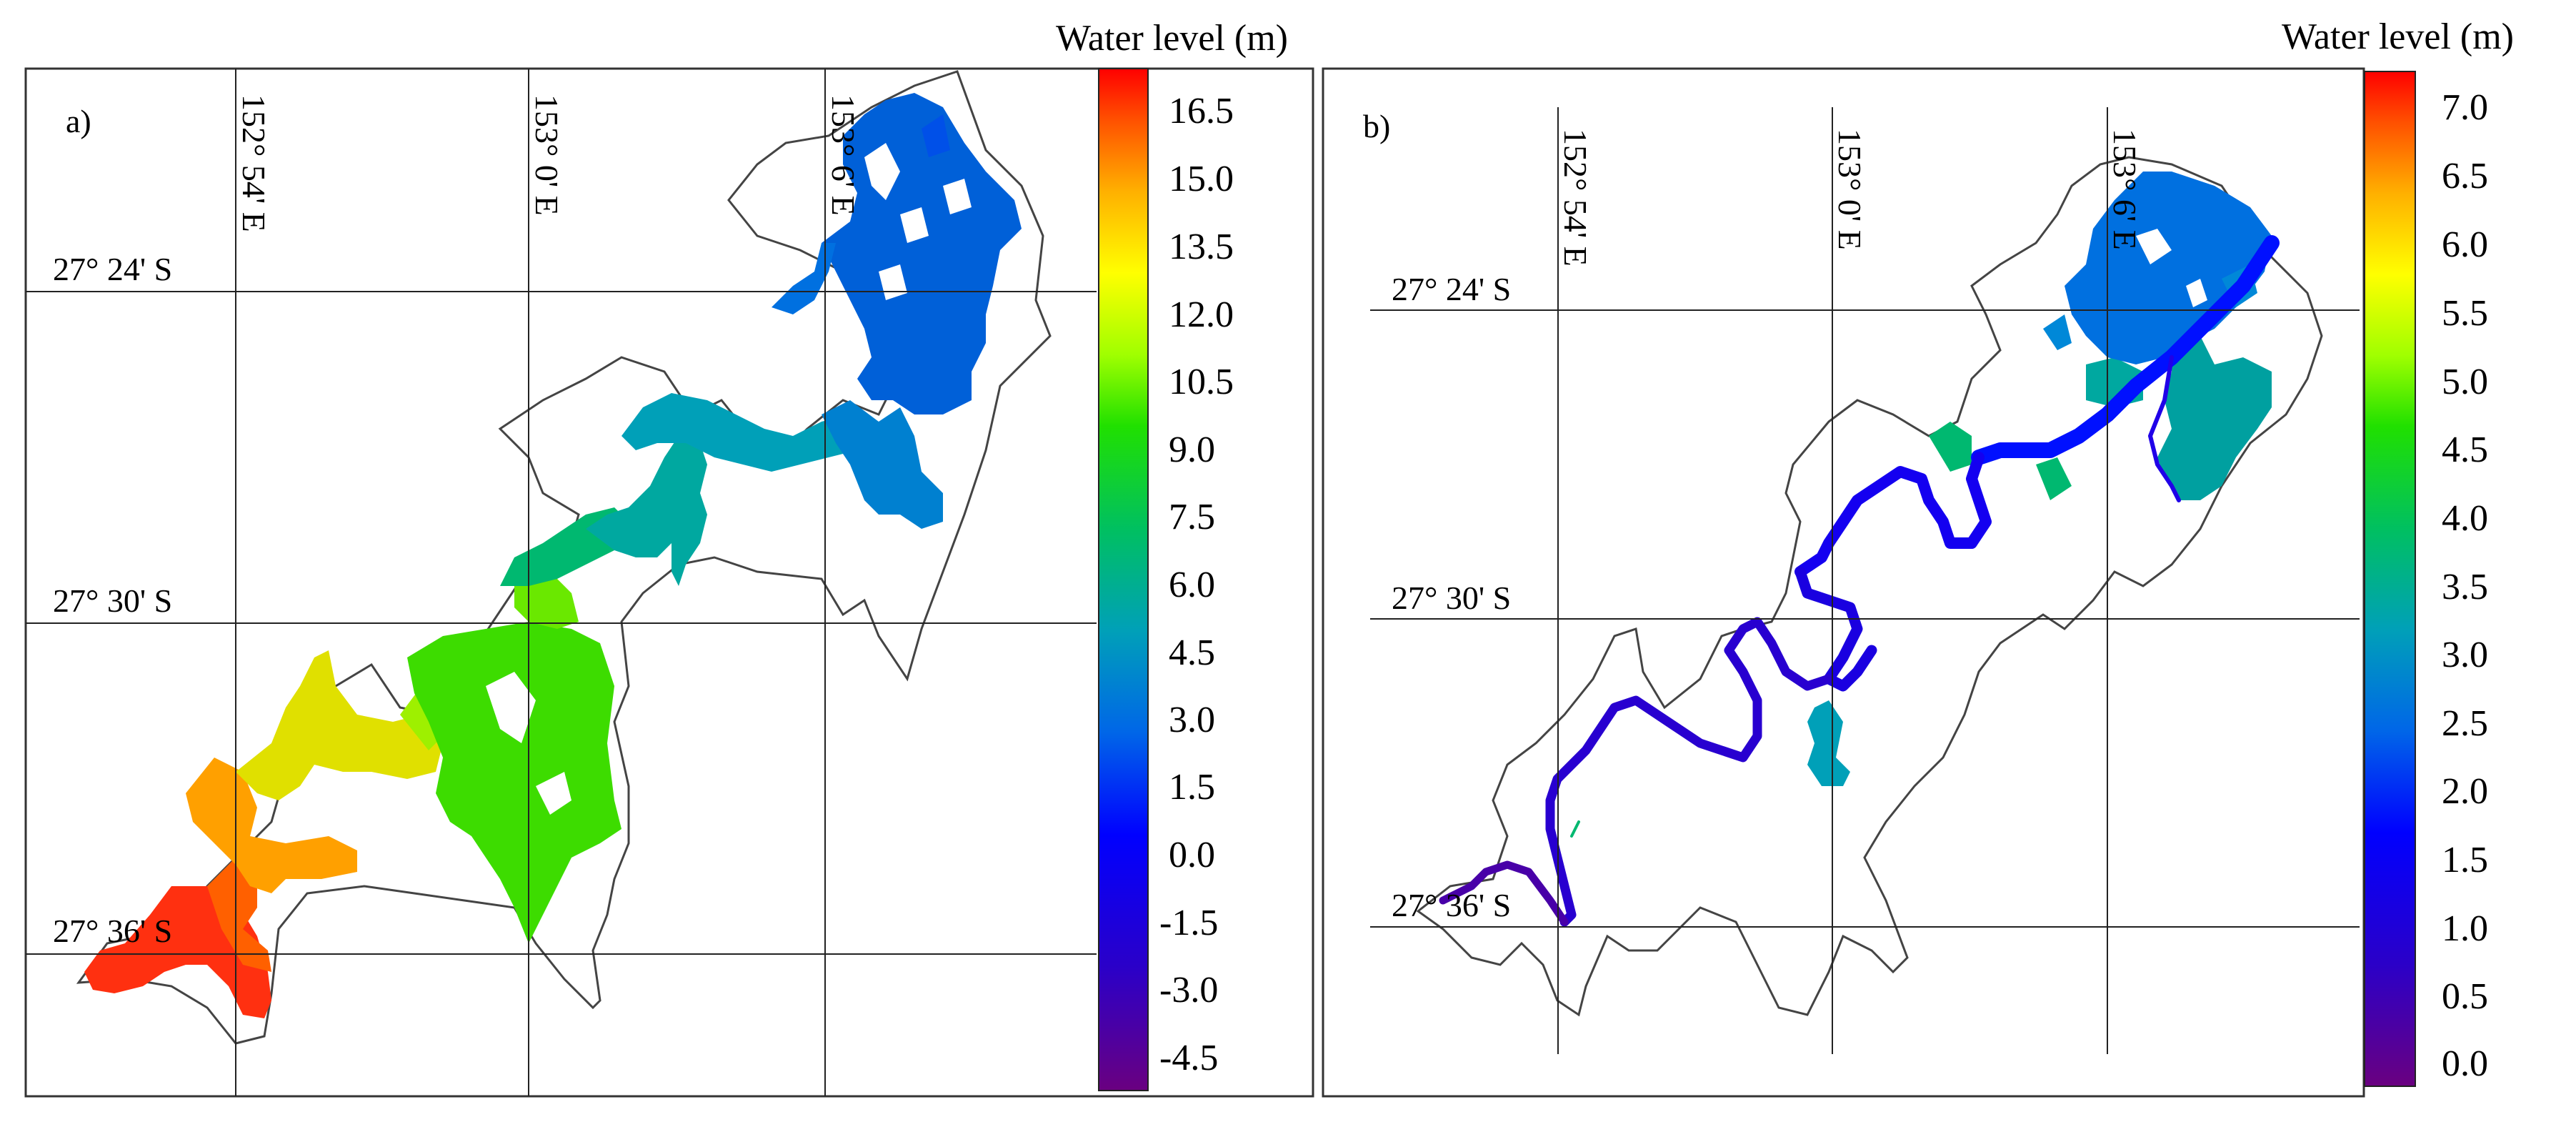 Image resolution: width=2576 pixels, height=1127 pixels. I want to click on panel-label-b: b), so click(1376, 126).